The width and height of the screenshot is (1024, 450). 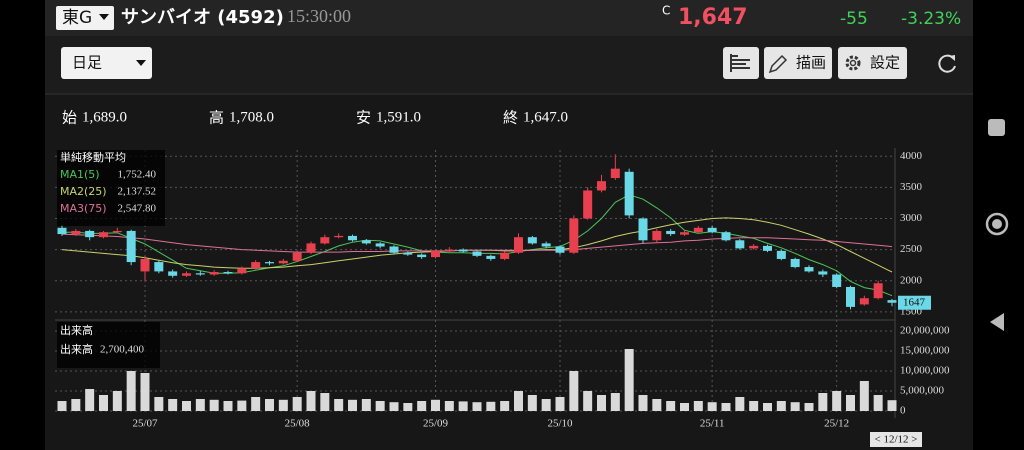 What do you see at coordinates (885, 63) in the screenshot?
I see `settings-label: 設定` at bounding box center [885, 63].